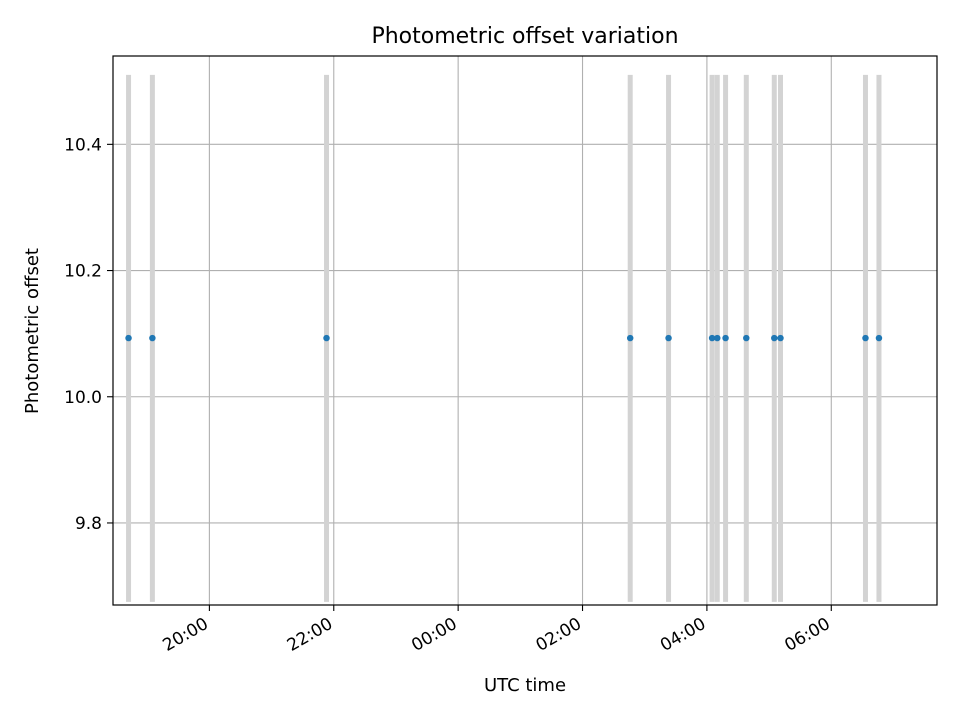 Image resolution: width=960 pixels, height=724 pixels. What do you see at coordinates (32, 331) in the screenshot?
I see `y-axis-label: Photometric offset` at bounding box center [32, 331].